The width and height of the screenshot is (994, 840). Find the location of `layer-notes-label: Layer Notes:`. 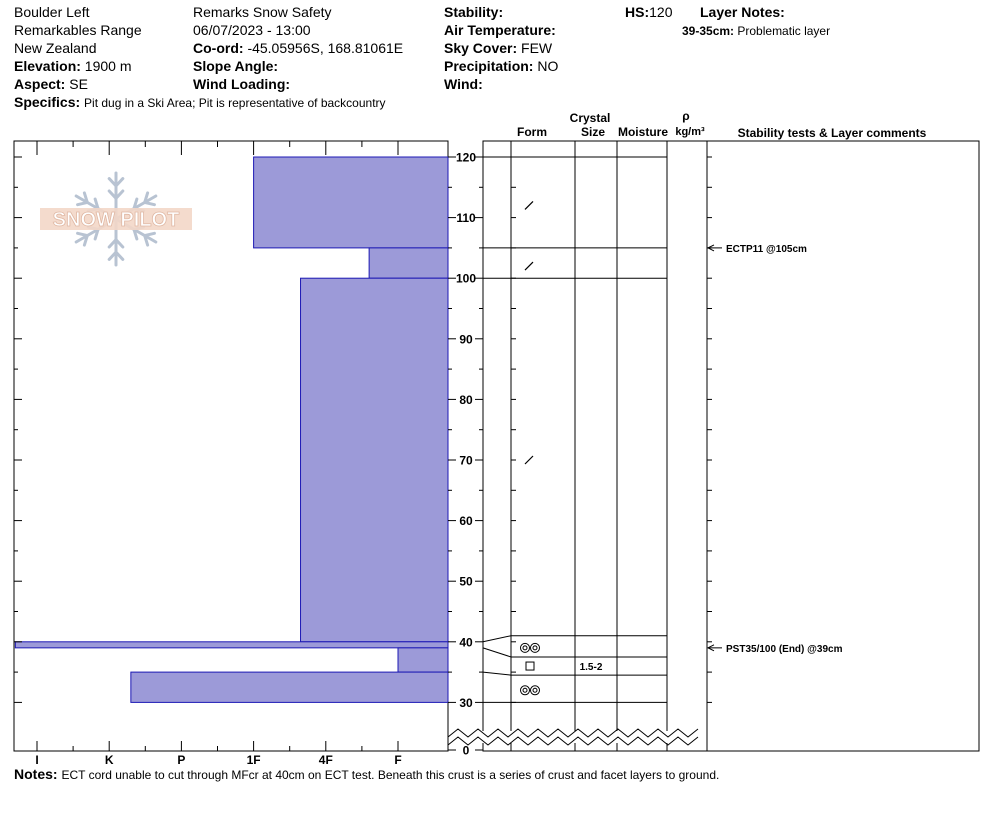

layer-notes-label: Layer Notes: is located at coordinates (742, 12).